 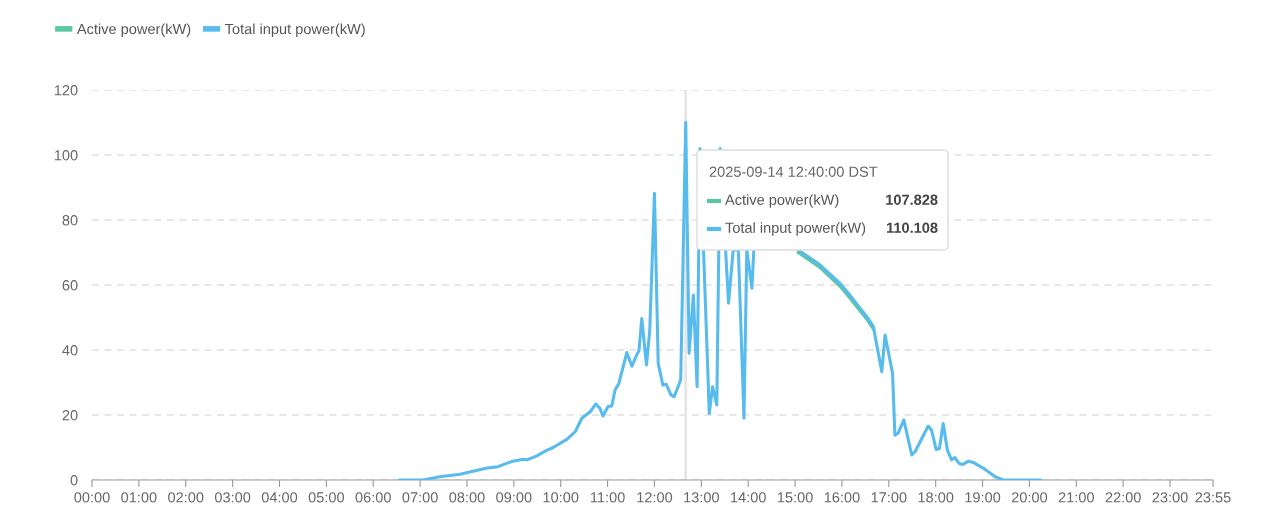 What do you see at coordinates (295, 30) in the screenshot?
I see `legend-label: Total input power(kW)` at bounding box center [295, 30].